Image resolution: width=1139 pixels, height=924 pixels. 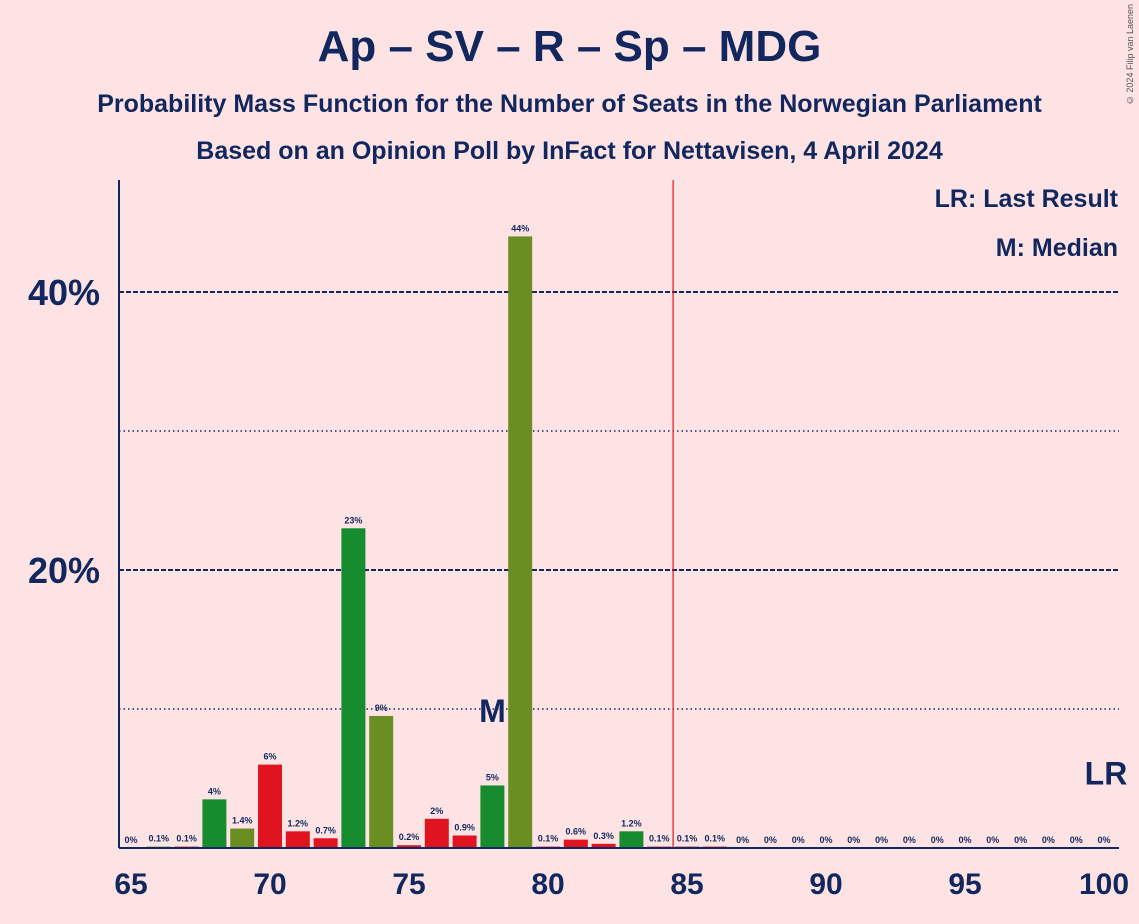 I want to click on chart-title: Ap – SV – R – Sp – MDG, so click(x=569, y=46).